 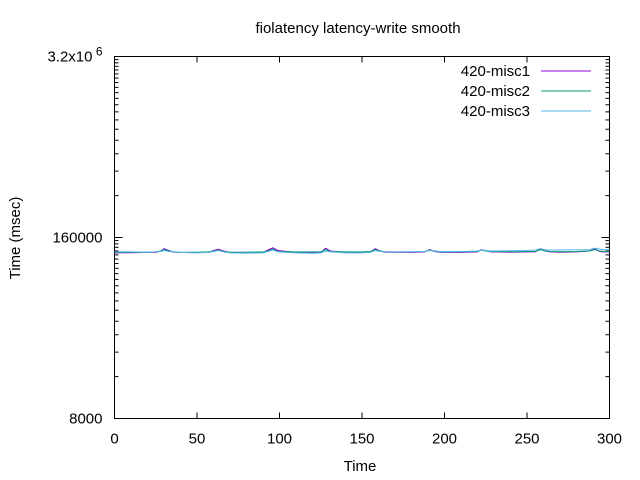 What do you see at coordinates (99, 52) in the screenshot?
I see `y-tick-label-exponent: 6` at bounding box center [99, 52].